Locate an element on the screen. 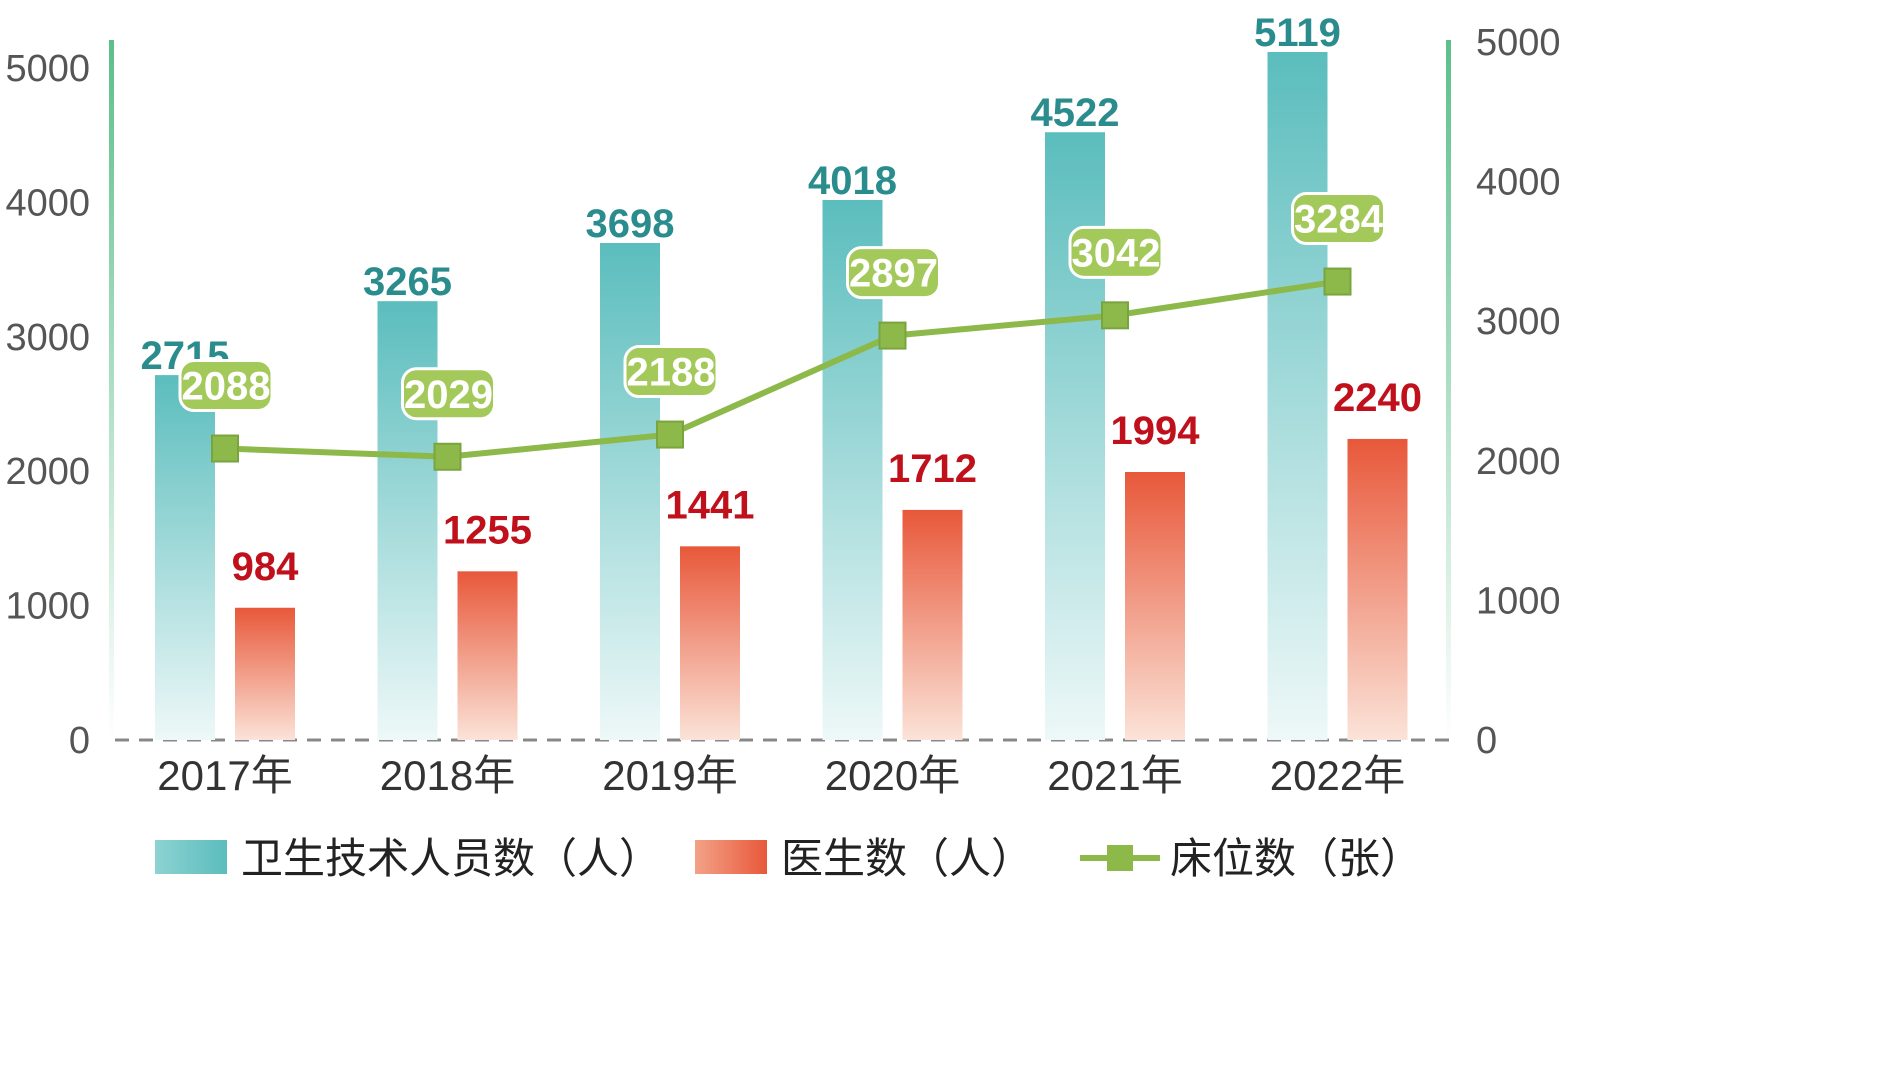 Image resolution: width=1892 pixels, height=1081 pixels. beds-value-label: 2897 is located at coordinates (893, 274).